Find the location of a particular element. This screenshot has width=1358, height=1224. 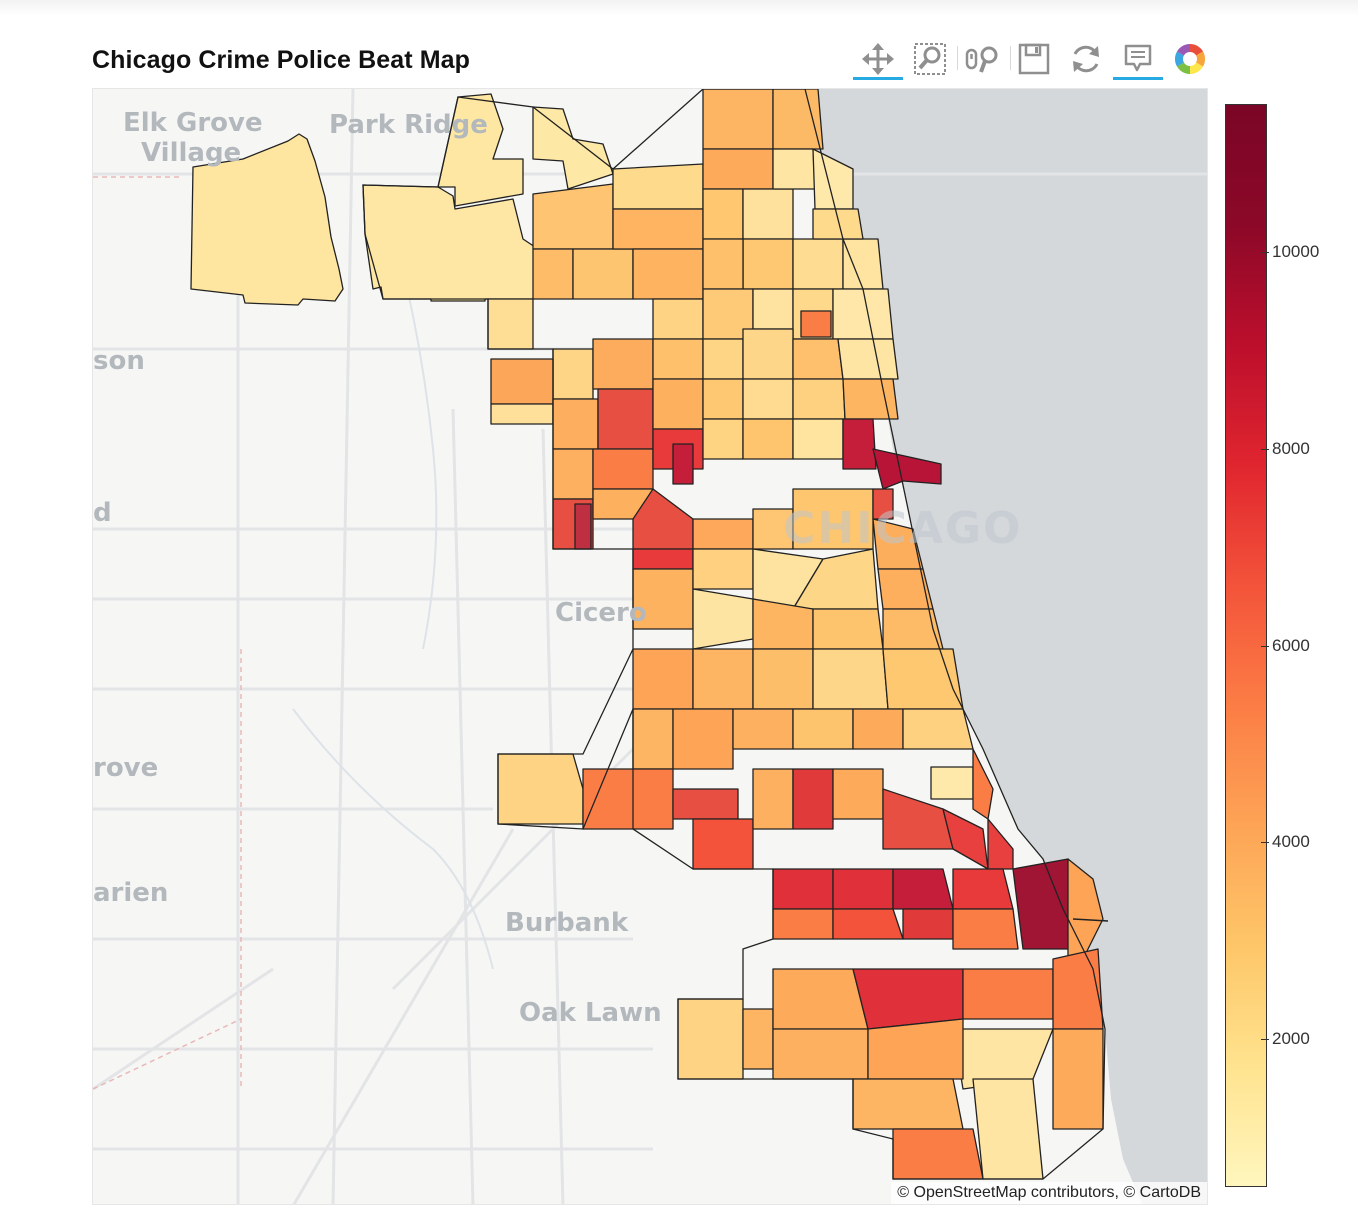

place-label: Elk Grove is located at coordinates (193, 123).